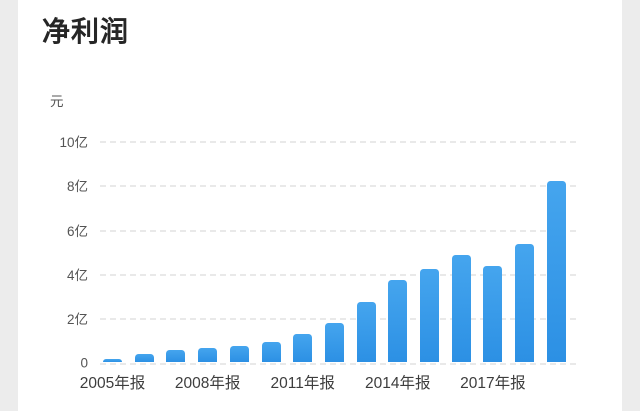 This screenshot has width=640, height=411. Describe the element at coordinates (334, 343) in the screenshot. I see `bar-2012年报` at that location.